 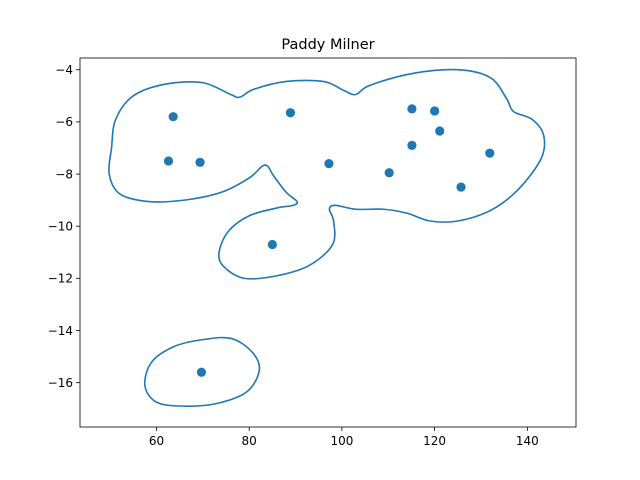 What do you see at coordinates (60, 383) in the screenshot?
I see `y-tick-label: −16` at bounding box center [60, 383].